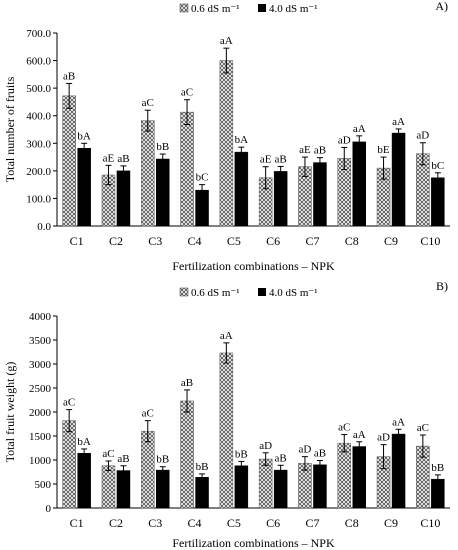  What do you see at coordinates (293, 9) in the screenshot?
I see `legend-label-series-2: 4.0 dS m⁻¹` at bounding box center [293, 9].